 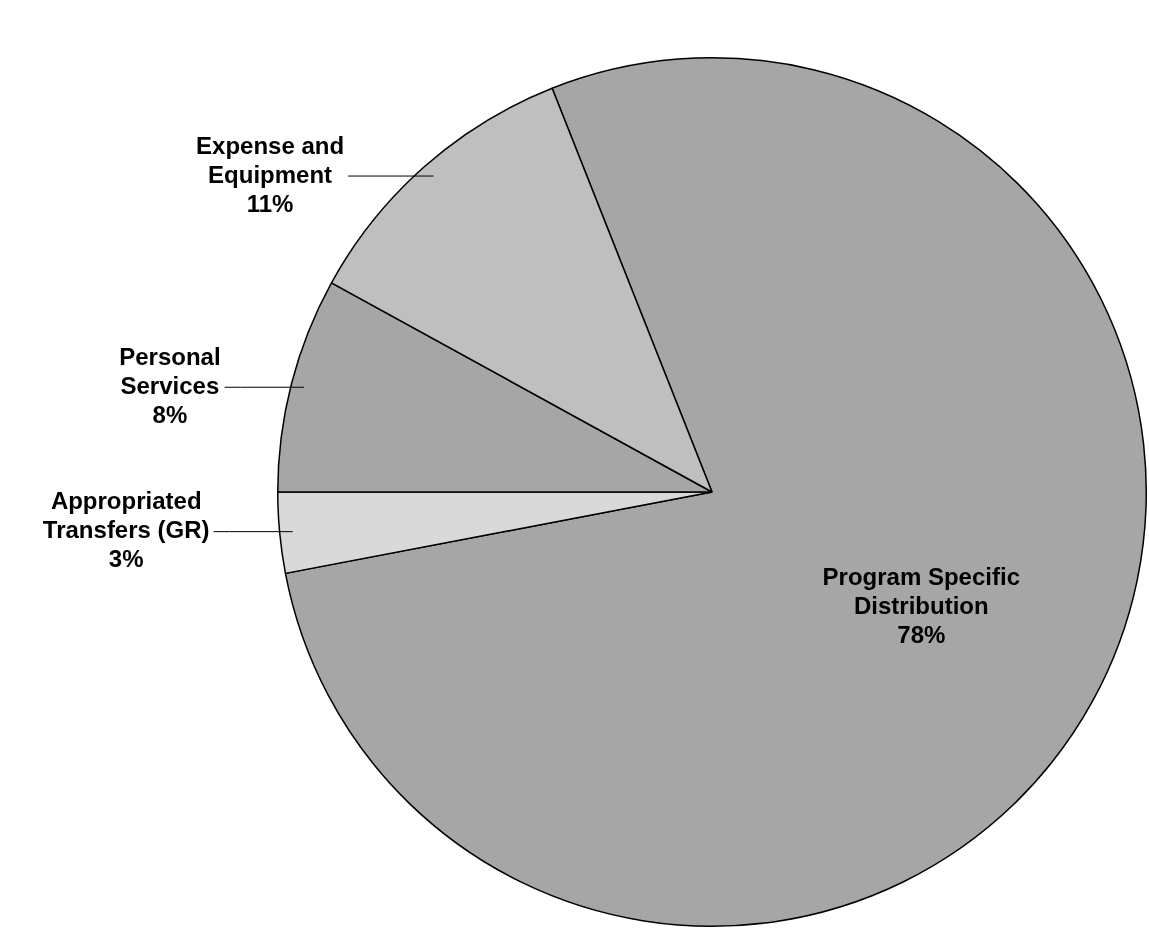 I want to click on slice-label: Program Specific Distribution, so click(x=921, y=590).